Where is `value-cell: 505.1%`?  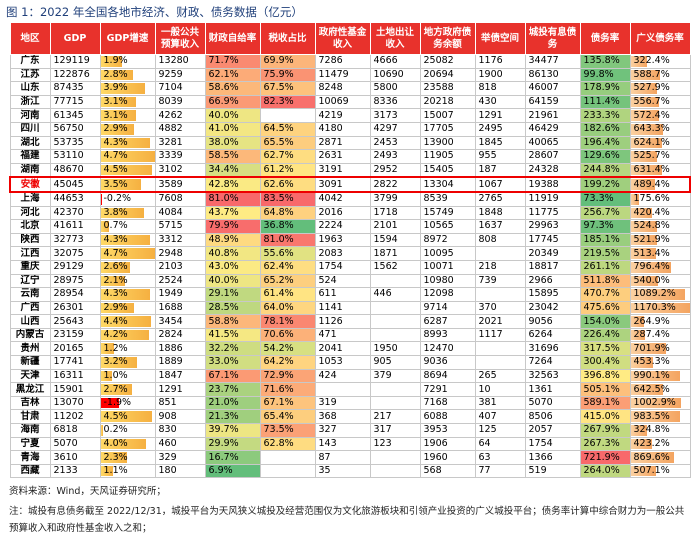
value-cell: 505.1% is located at coordinates (605, 389).